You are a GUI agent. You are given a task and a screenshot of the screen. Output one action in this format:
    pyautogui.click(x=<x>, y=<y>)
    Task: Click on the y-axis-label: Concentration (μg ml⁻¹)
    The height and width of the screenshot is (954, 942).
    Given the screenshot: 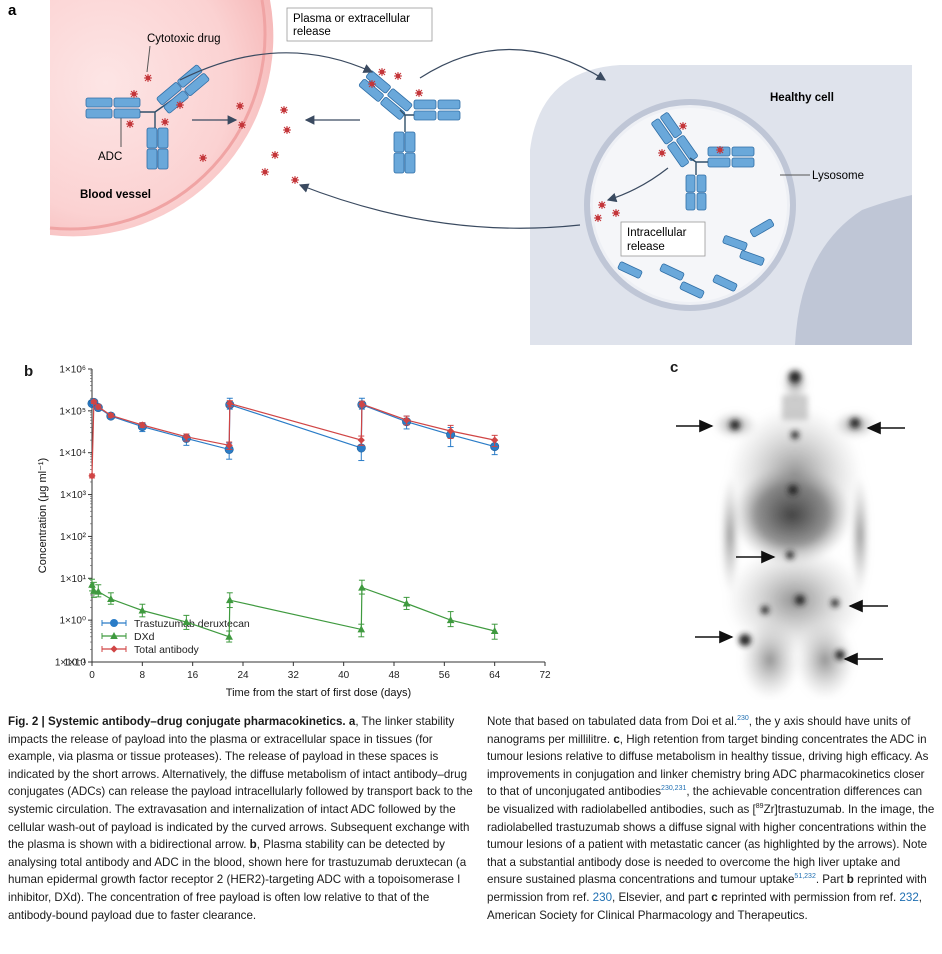 What is the action you would take?
    pyautogui.click(x=43, y=515)
    